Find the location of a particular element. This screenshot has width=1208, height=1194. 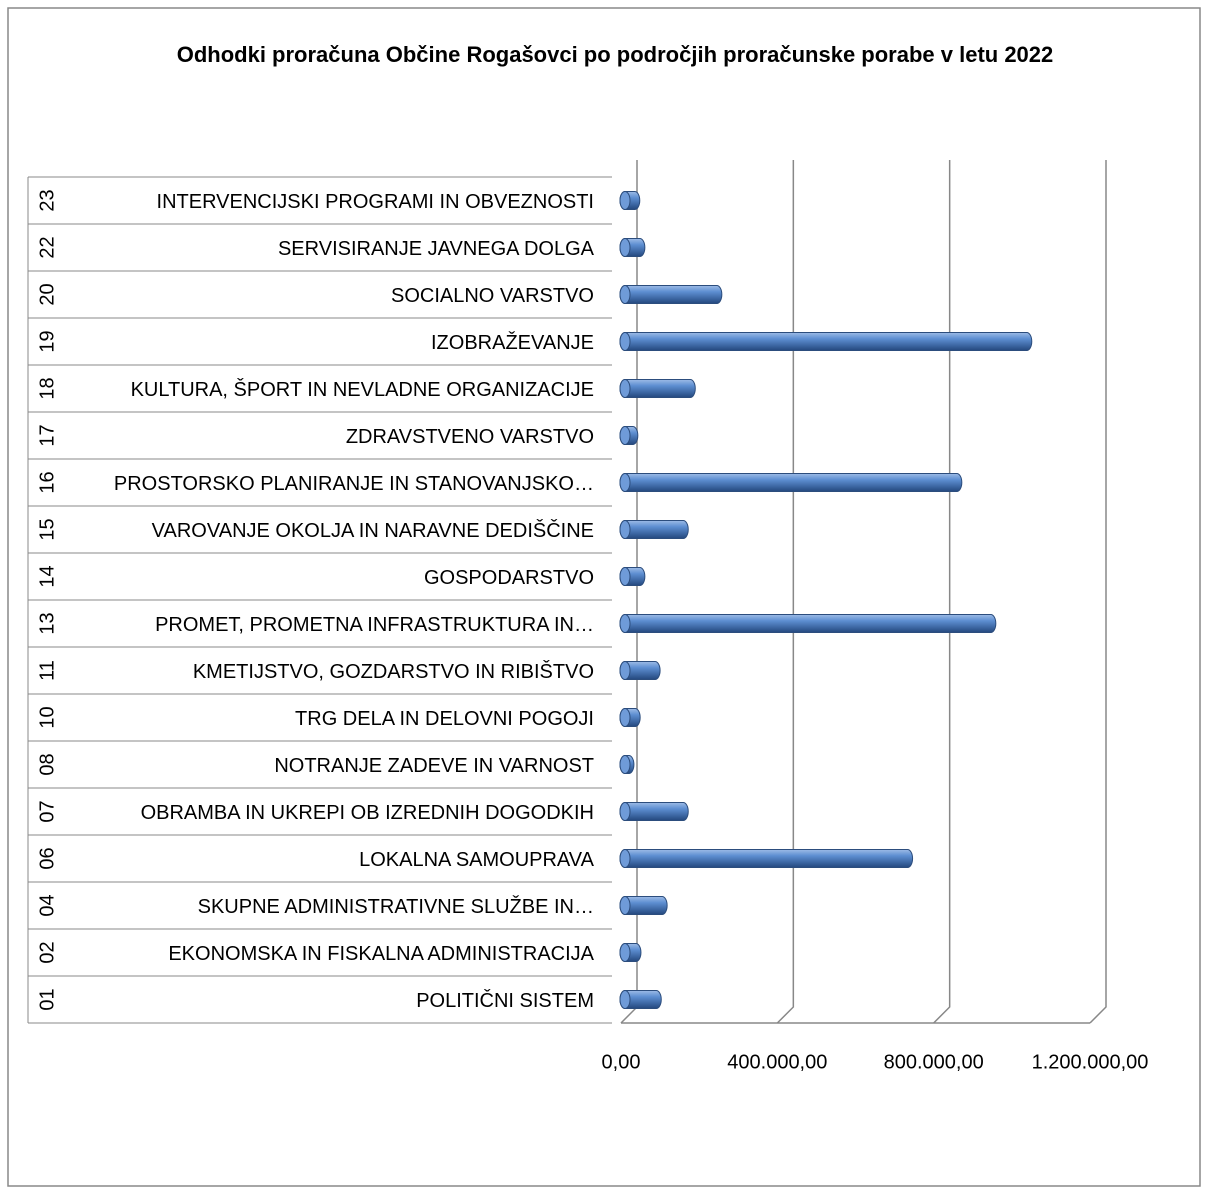

category-code: 01 is located at coordinates (47, 999).